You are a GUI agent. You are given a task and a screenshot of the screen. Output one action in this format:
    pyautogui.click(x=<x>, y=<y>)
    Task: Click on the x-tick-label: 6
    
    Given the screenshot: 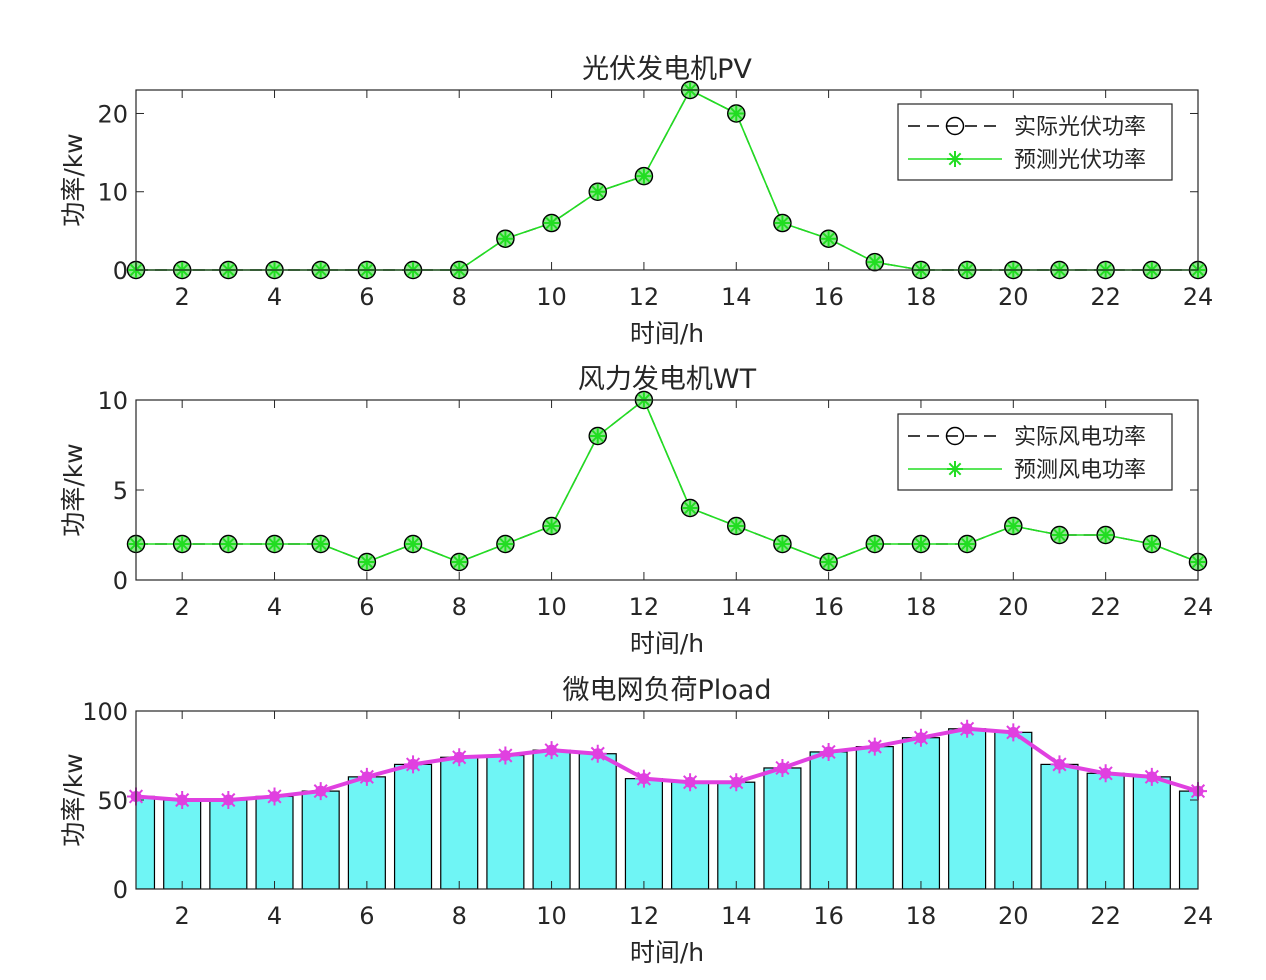 What is the action you would take?
    pyautogui.click(x=366, y=607)
    